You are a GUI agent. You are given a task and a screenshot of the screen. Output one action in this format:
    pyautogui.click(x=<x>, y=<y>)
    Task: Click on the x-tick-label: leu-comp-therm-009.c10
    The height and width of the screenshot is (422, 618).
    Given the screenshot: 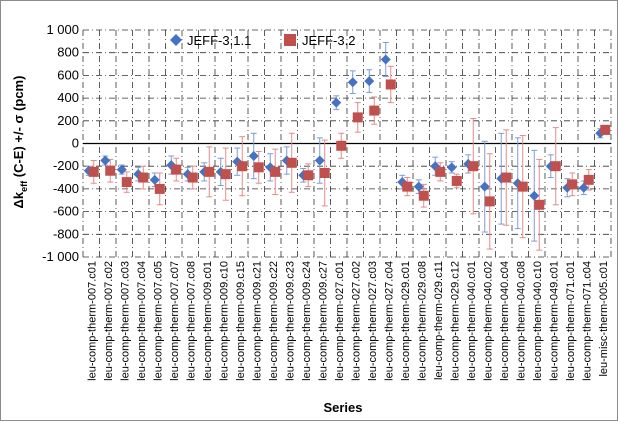 What is the action you would take?
    pyautogui.click(x=224, y=321)
    